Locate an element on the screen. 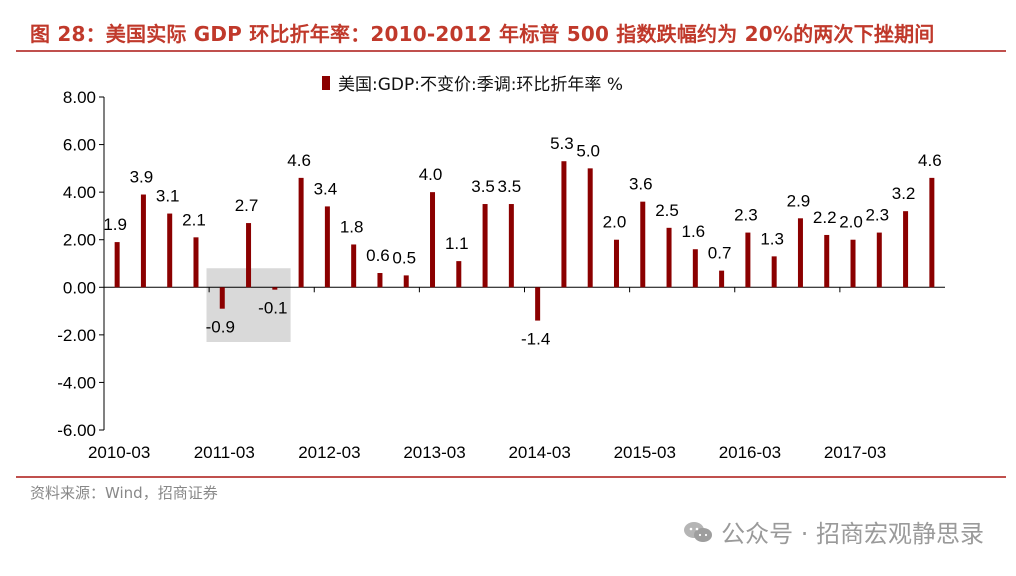 Image resolution: width=1016 pixels, height=576 pixels. bar-value-label: 1.6 is located at coordinates (694, 231).